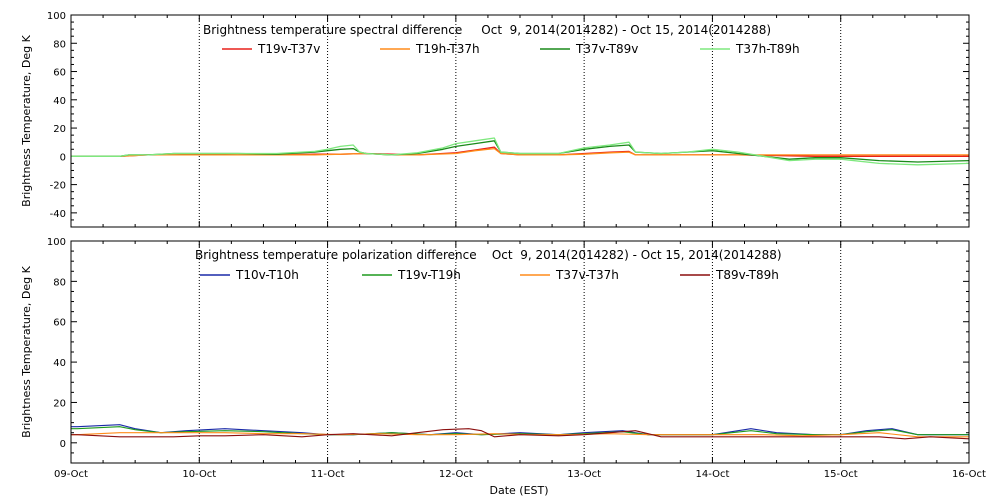 This screenshot has height=500, width=1000. Describe the element at coordinates (58, 214) in the screenshot. I see `y-tick-label: -40` at that location.